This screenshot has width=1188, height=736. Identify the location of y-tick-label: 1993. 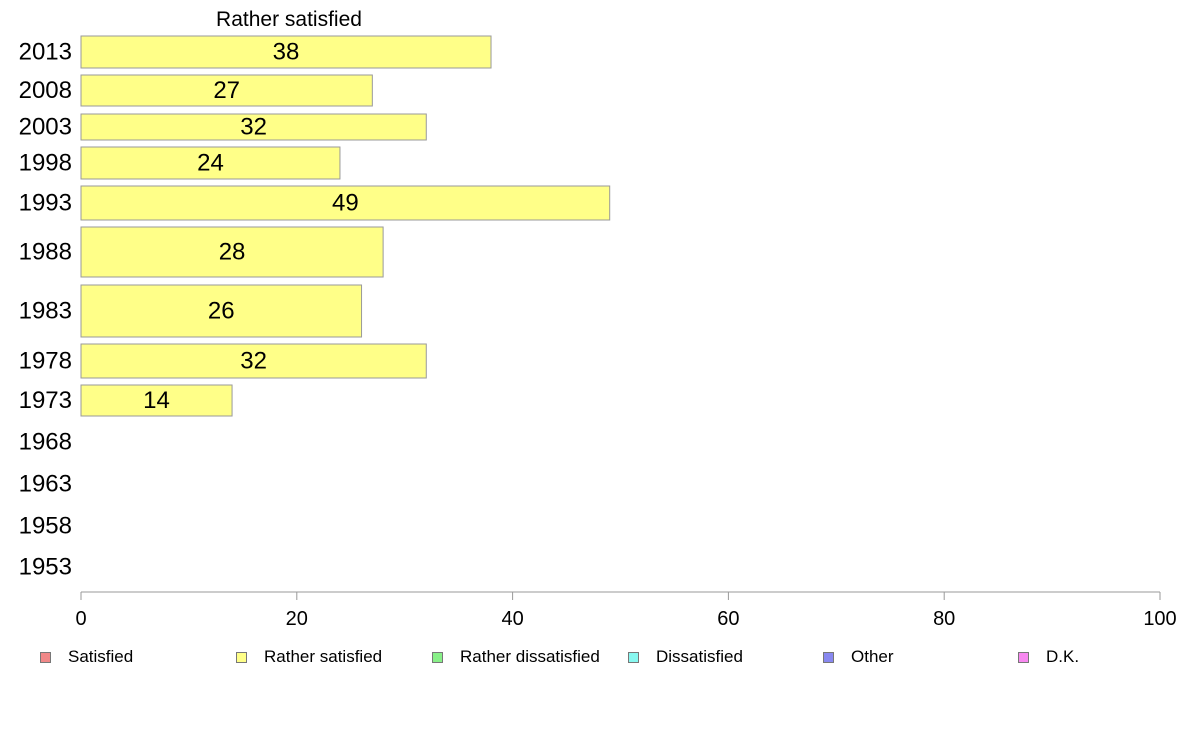
(45, 203).